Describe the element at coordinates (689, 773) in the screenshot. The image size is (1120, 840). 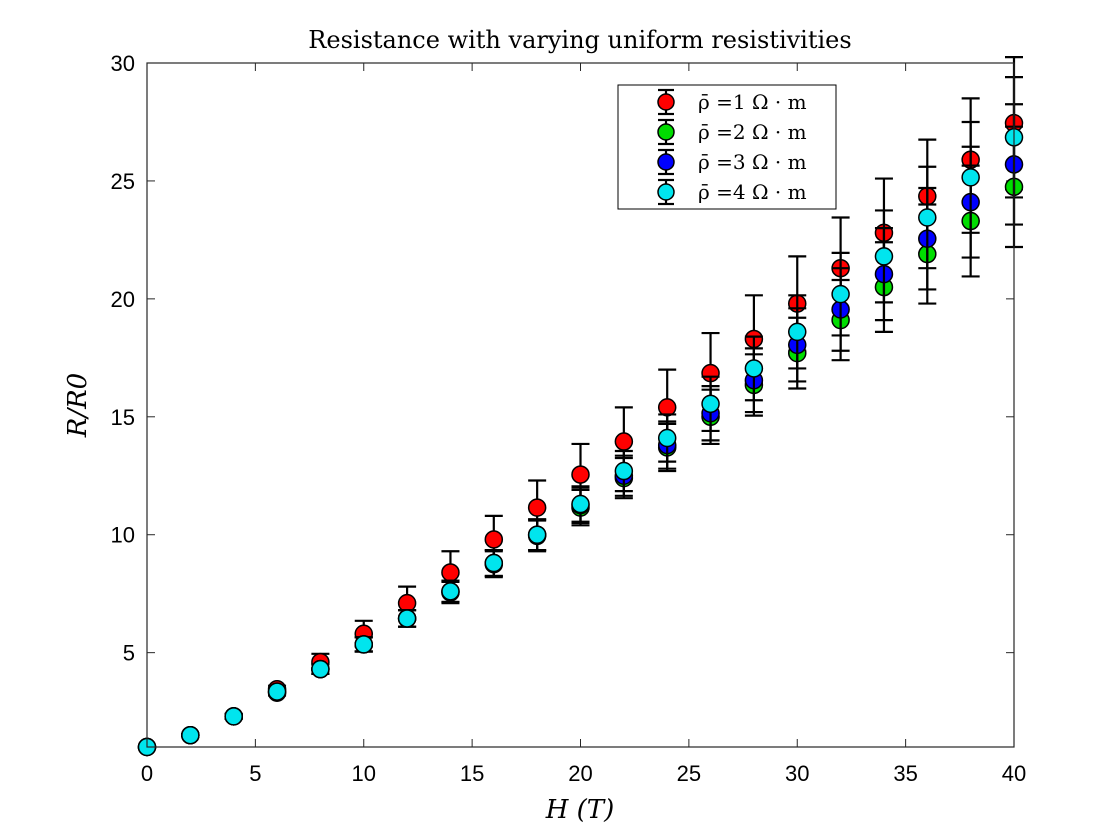
I see `x-tick-label: 25` at that location.